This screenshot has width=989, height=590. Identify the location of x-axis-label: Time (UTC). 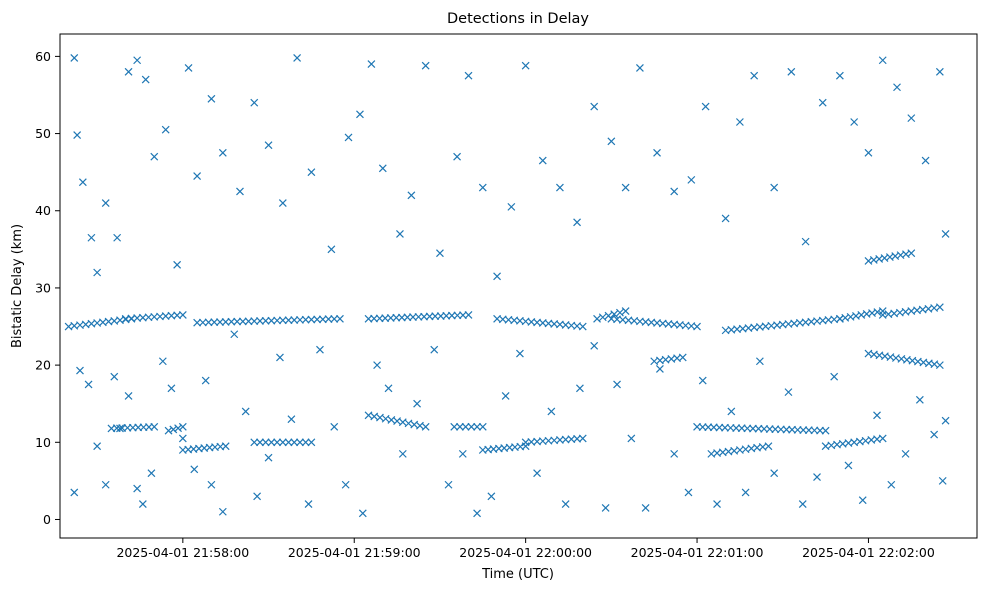
(517, 574).